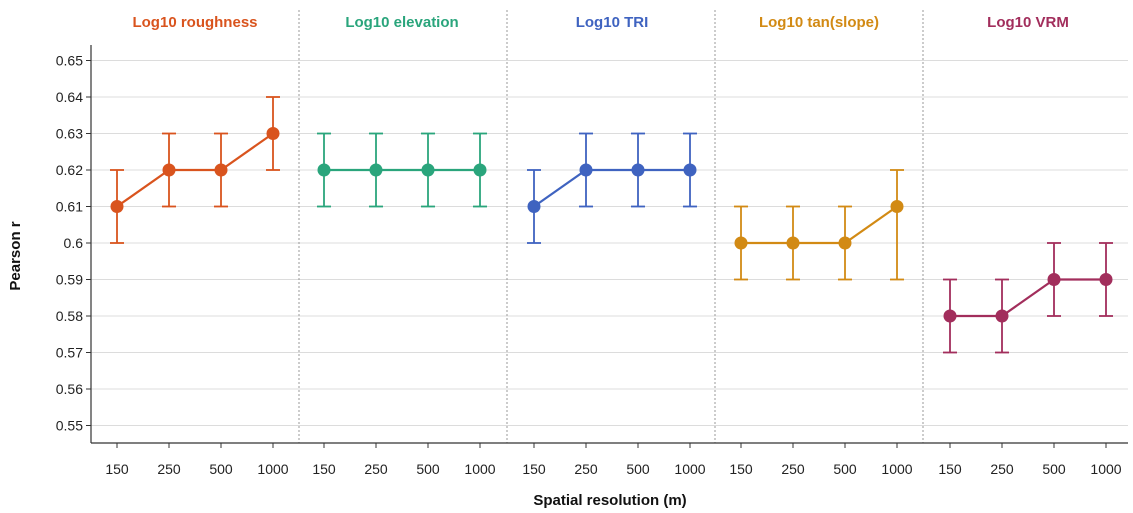 This screenshot has height=513, width=1133. I want to click on y-tick-label: 0.64, so click(69, 97).